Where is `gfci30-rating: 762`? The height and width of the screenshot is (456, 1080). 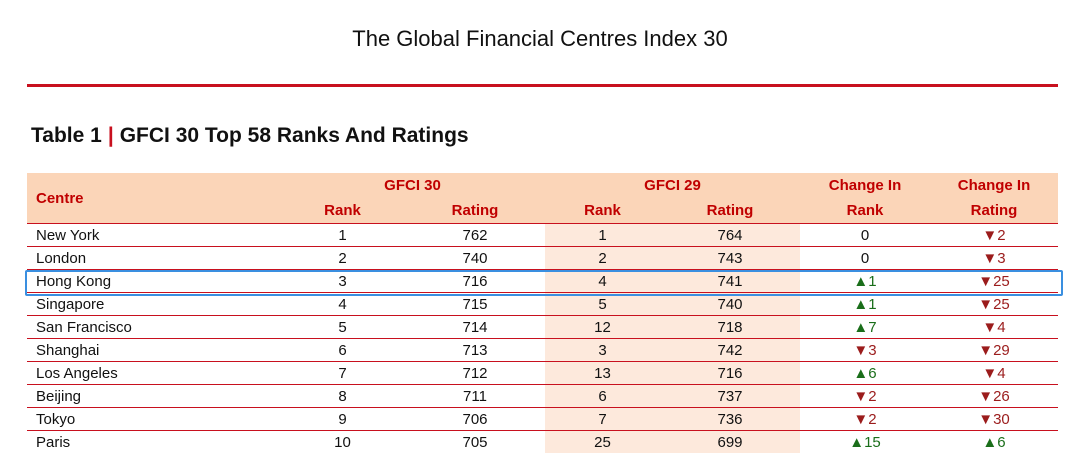 gfci30-rating: 762 is located at coordinates (475, 235).